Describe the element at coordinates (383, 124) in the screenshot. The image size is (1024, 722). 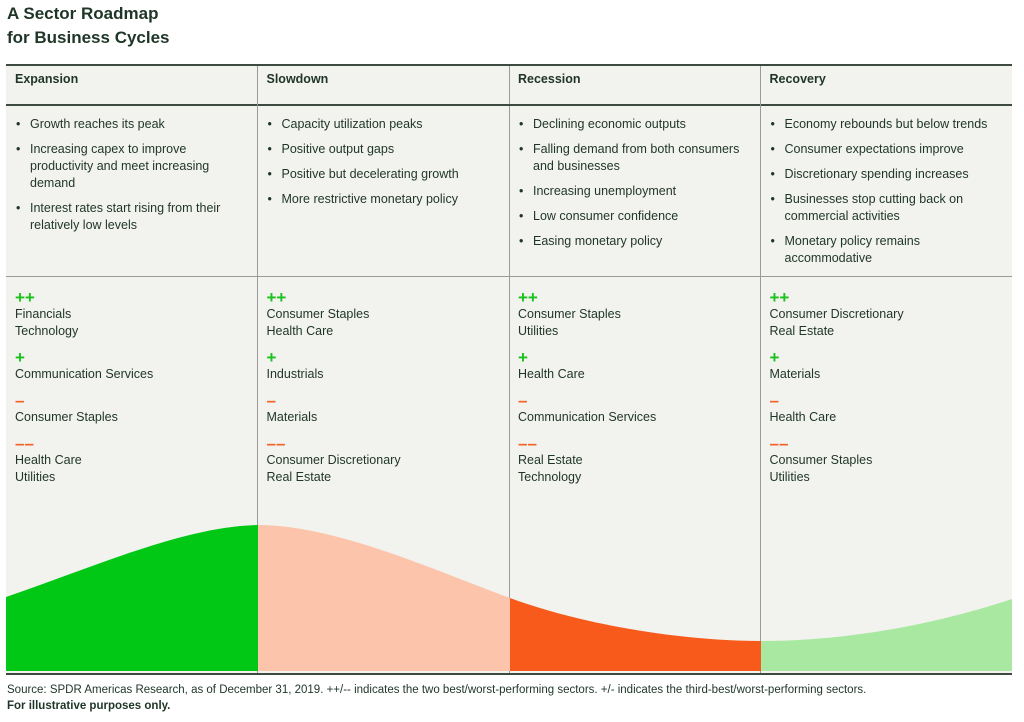
I see `characteristic-item: Capacity utilization peaks` at that location.